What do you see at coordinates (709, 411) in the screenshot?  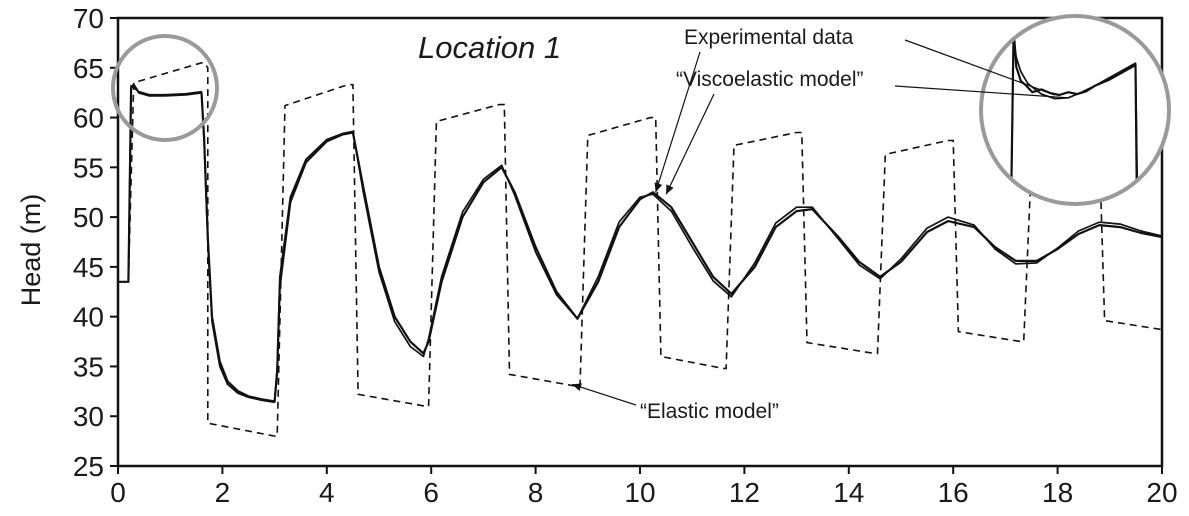 I see `annotation-label: “Elastic model”` at bounding box center [709, 411].